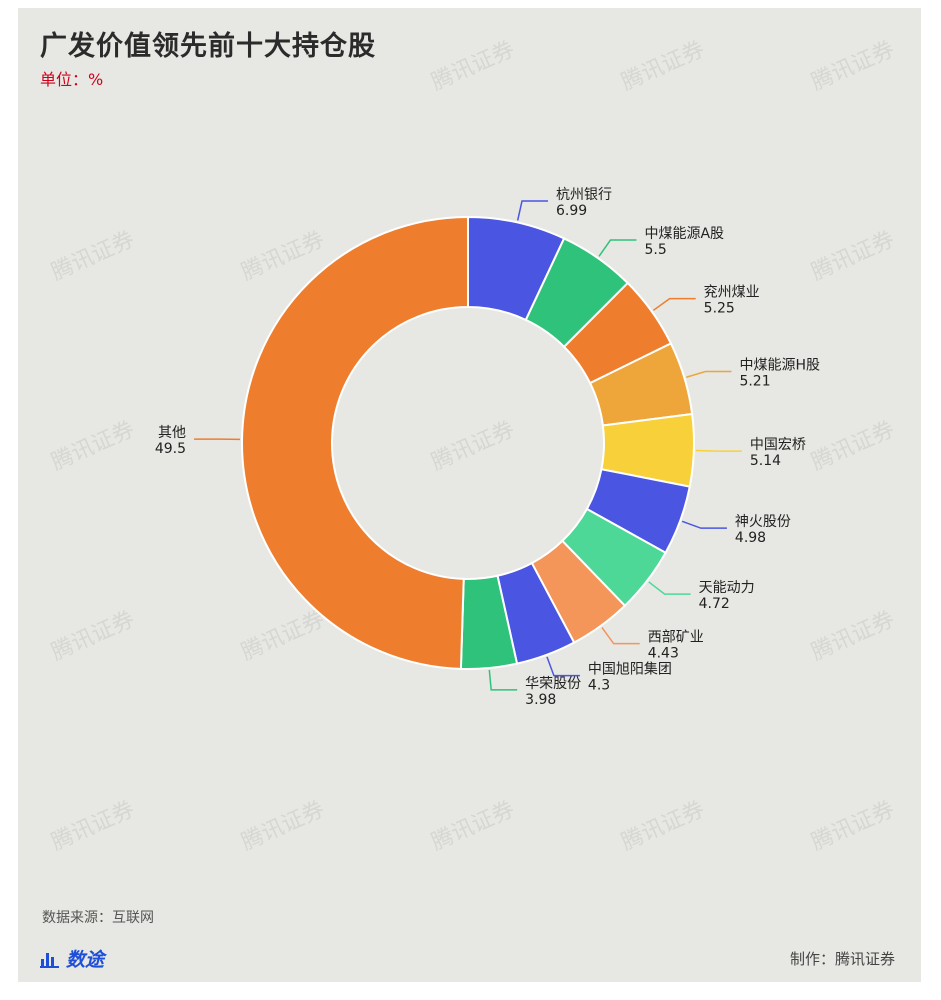 The image size is (941, 1000). I want to click on slice-label: 其他, so click(172, 433).